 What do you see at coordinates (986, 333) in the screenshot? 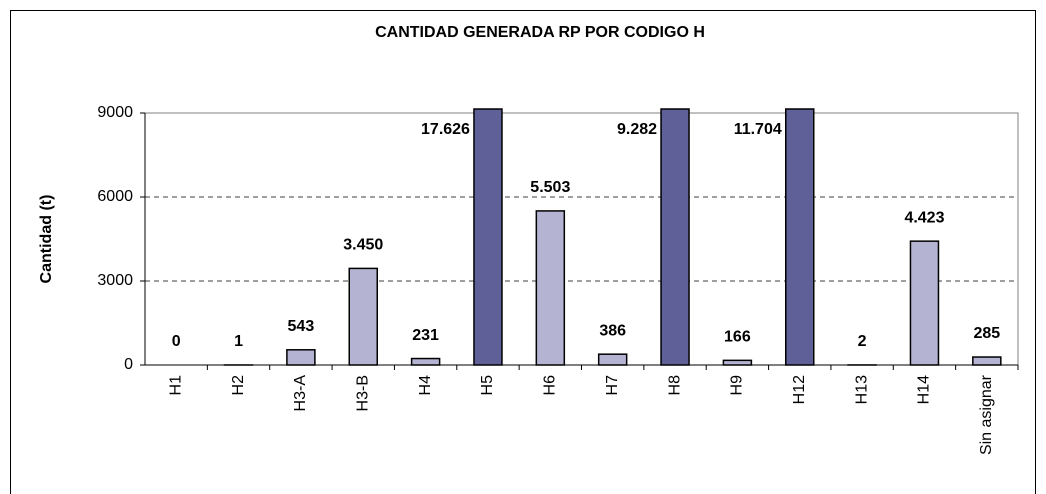
I see `data-label: 285` at bounding box center [986, 333].